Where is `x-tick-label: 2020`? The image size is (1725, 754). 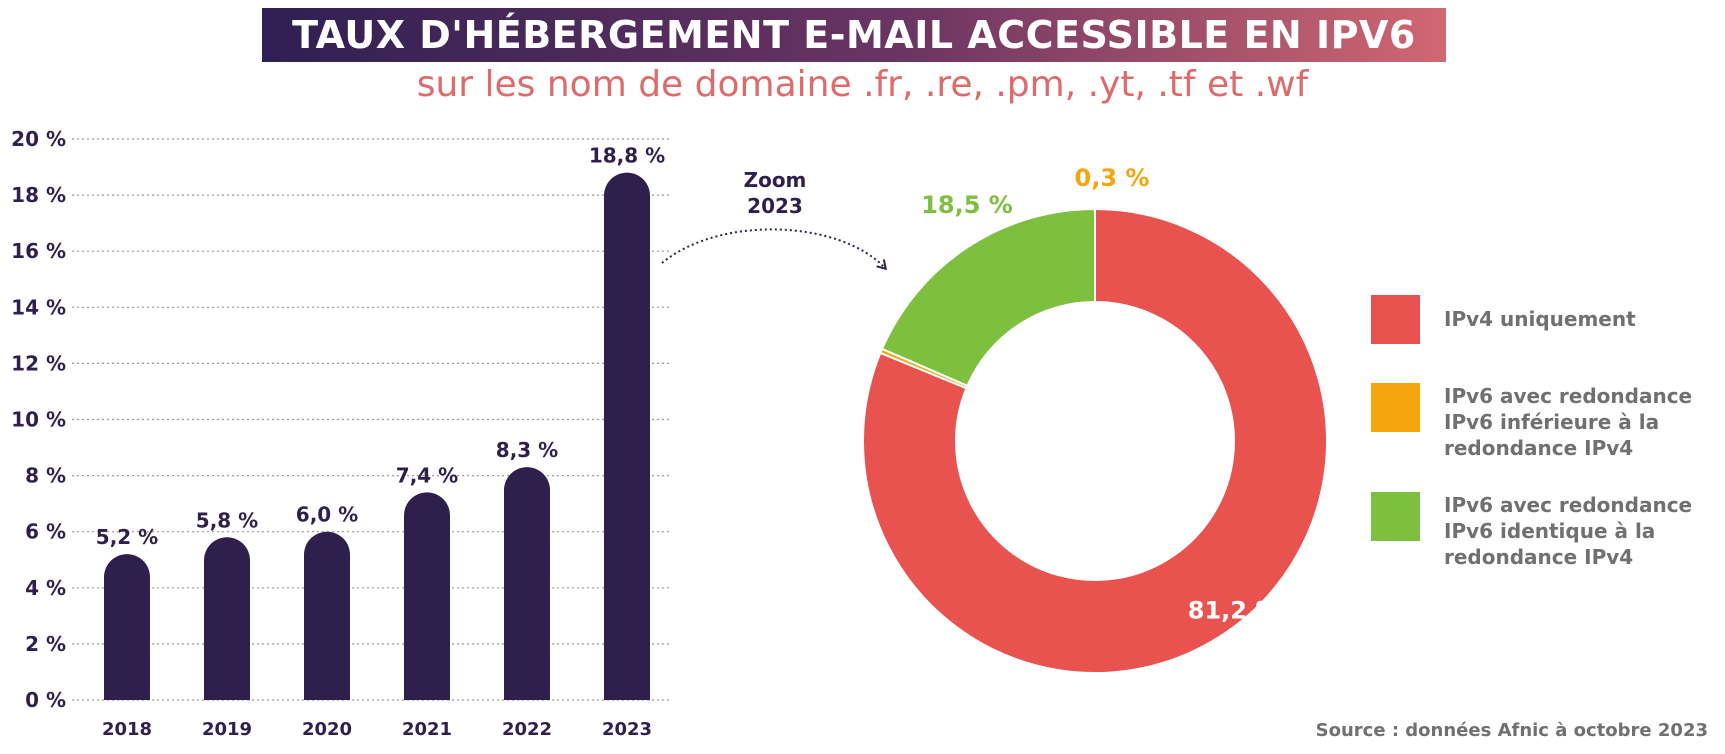 x-tick-label: 2020 is located at coordinates (327, 729).